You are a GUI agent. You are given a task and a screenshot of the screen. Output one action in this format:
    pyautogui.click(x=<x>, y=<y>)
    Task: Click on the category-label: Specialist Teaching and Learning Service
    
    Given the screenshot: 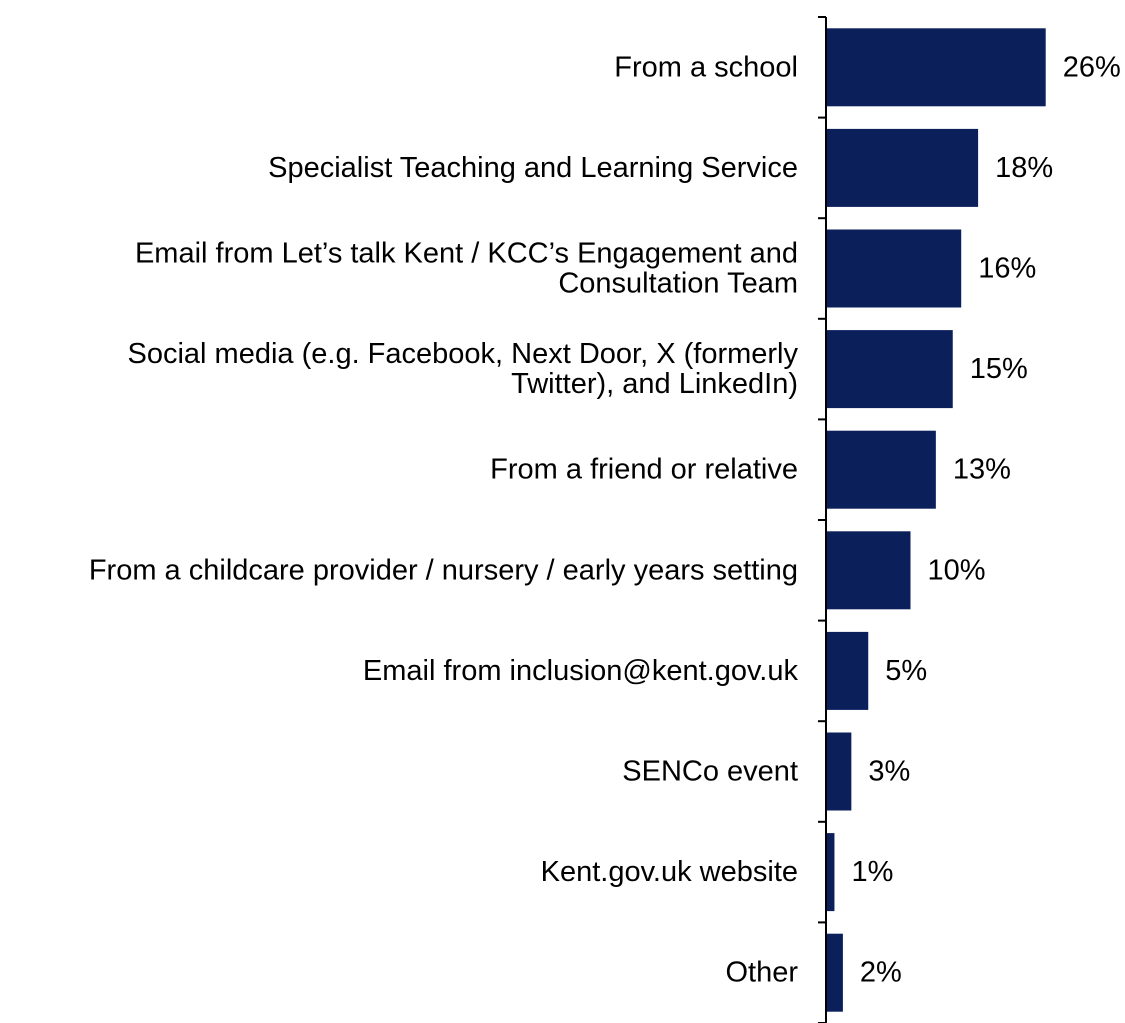 What is the action you would take?
    pyautogui.click(x=533, y=168)
    